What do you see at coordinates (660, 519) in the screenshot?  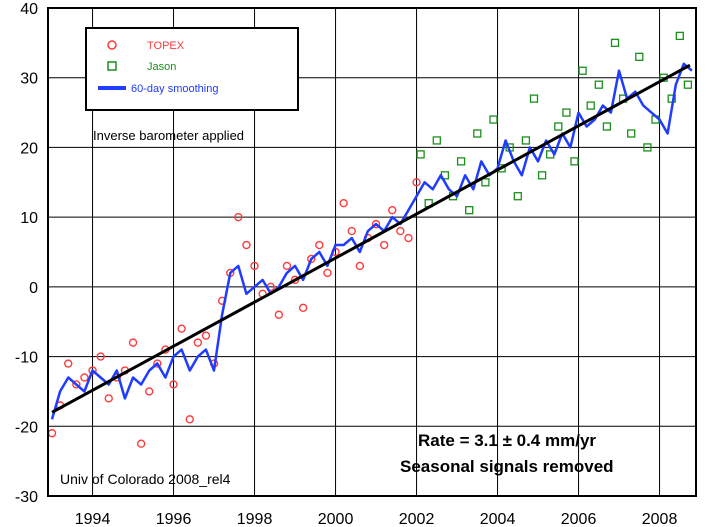 I see `x-tick-7: 2008` at bounding box center [660, 519].